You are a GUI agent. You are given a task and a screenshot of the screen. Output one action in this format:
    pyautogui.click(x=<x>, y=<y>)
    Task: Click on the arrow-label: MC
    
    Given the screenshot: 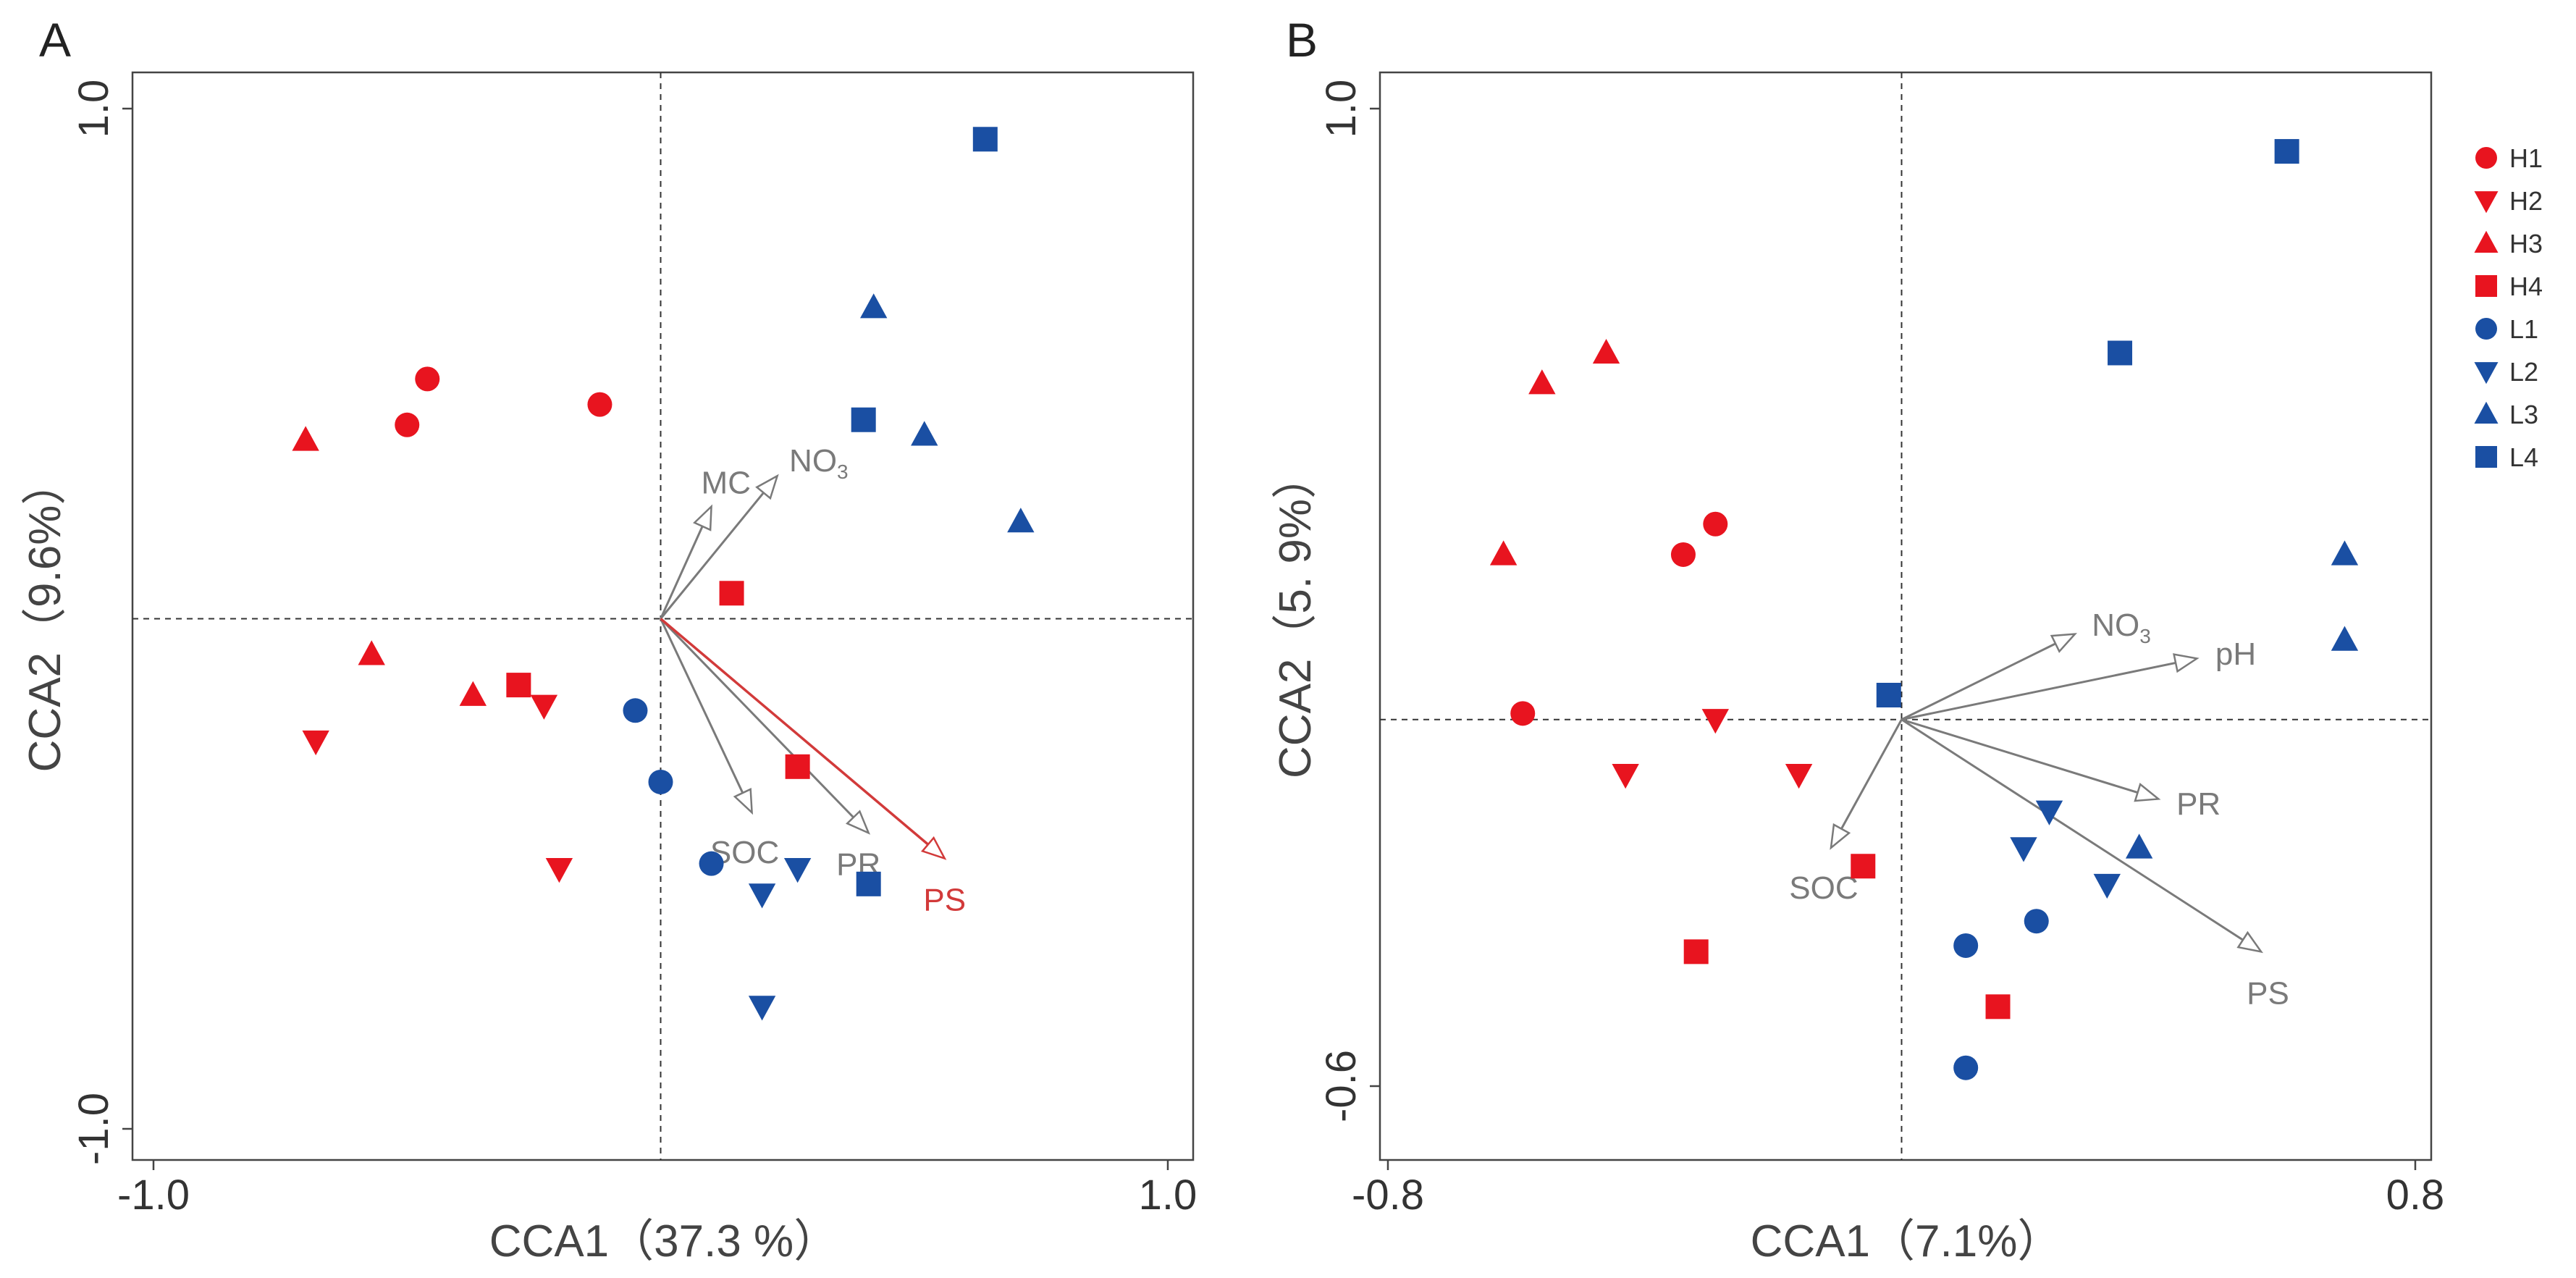 What is the action you would take?
    pyautogui.click(x=726, y=483)
    